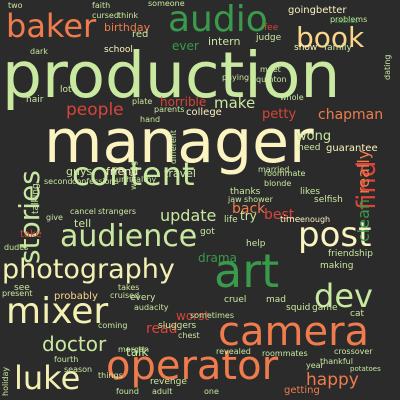  I want to click on cloud-word: things, so click(110, 375).